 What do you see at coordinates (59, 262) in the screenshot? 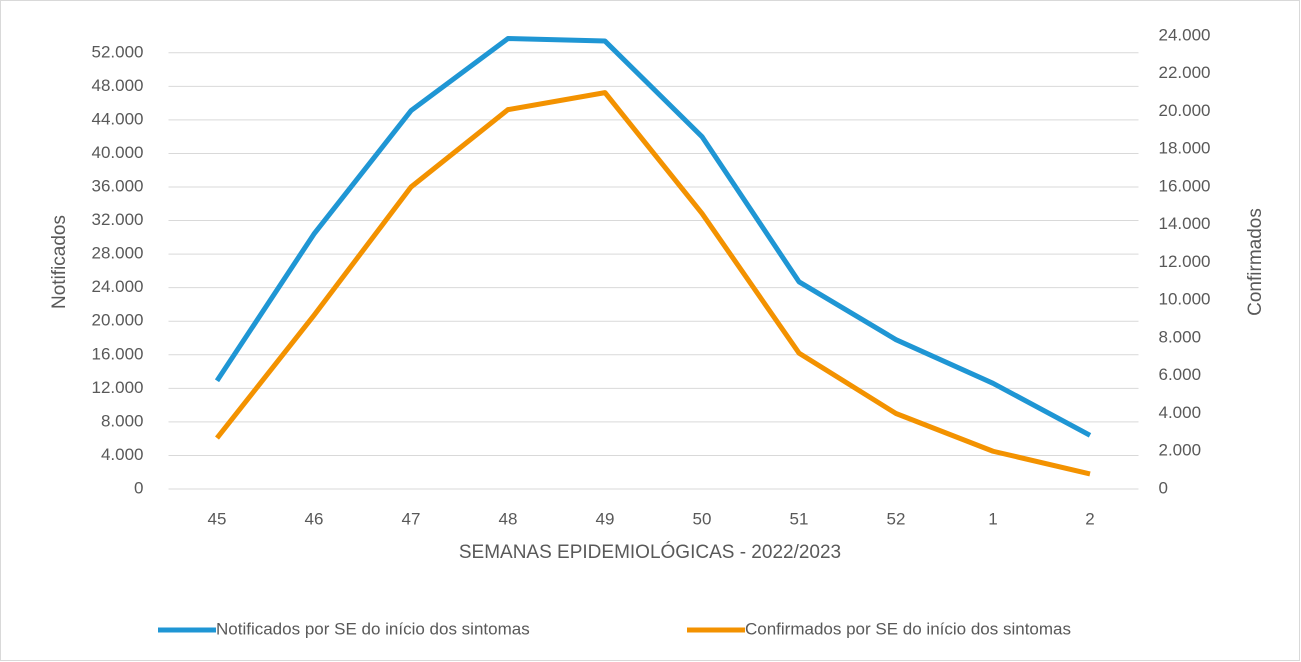
I see `y-axis-title: Notificados` at bounding box center [59, 262].